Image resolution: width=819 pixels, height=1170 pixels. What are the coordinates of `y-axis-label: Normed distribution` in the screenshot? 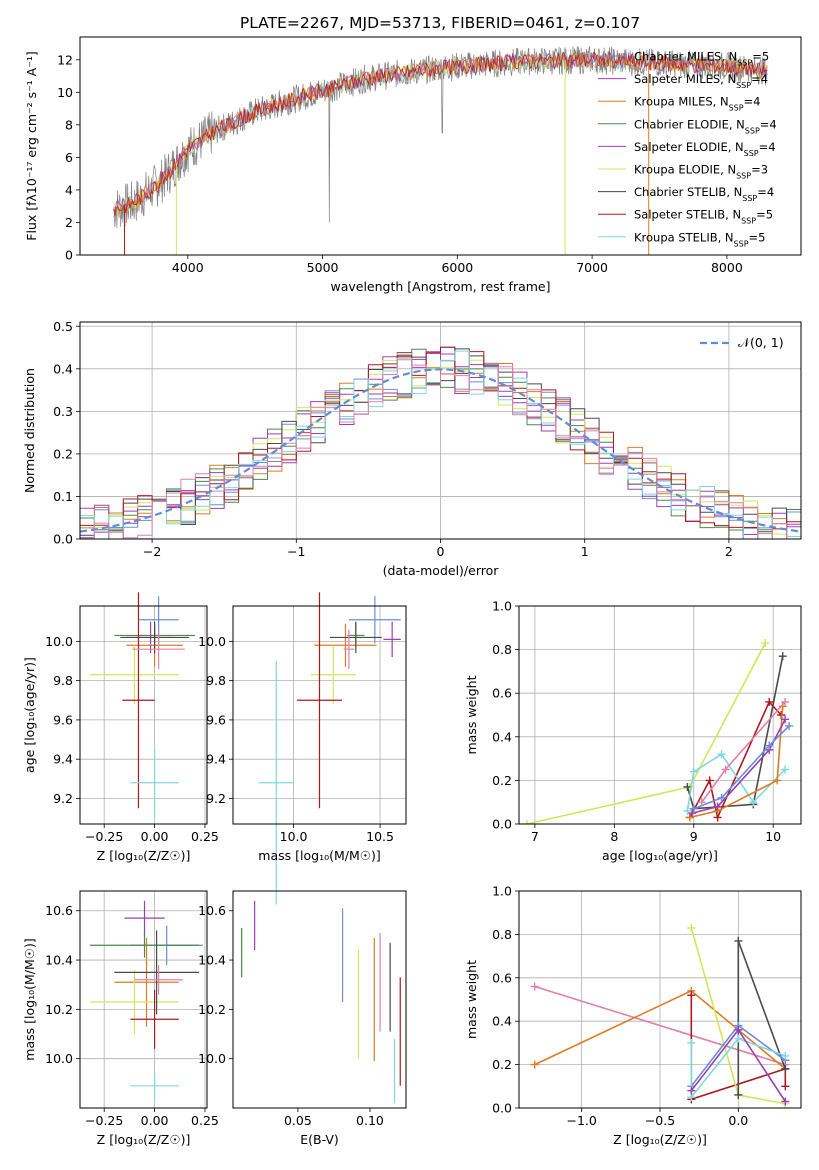 It's located at (29, 430).